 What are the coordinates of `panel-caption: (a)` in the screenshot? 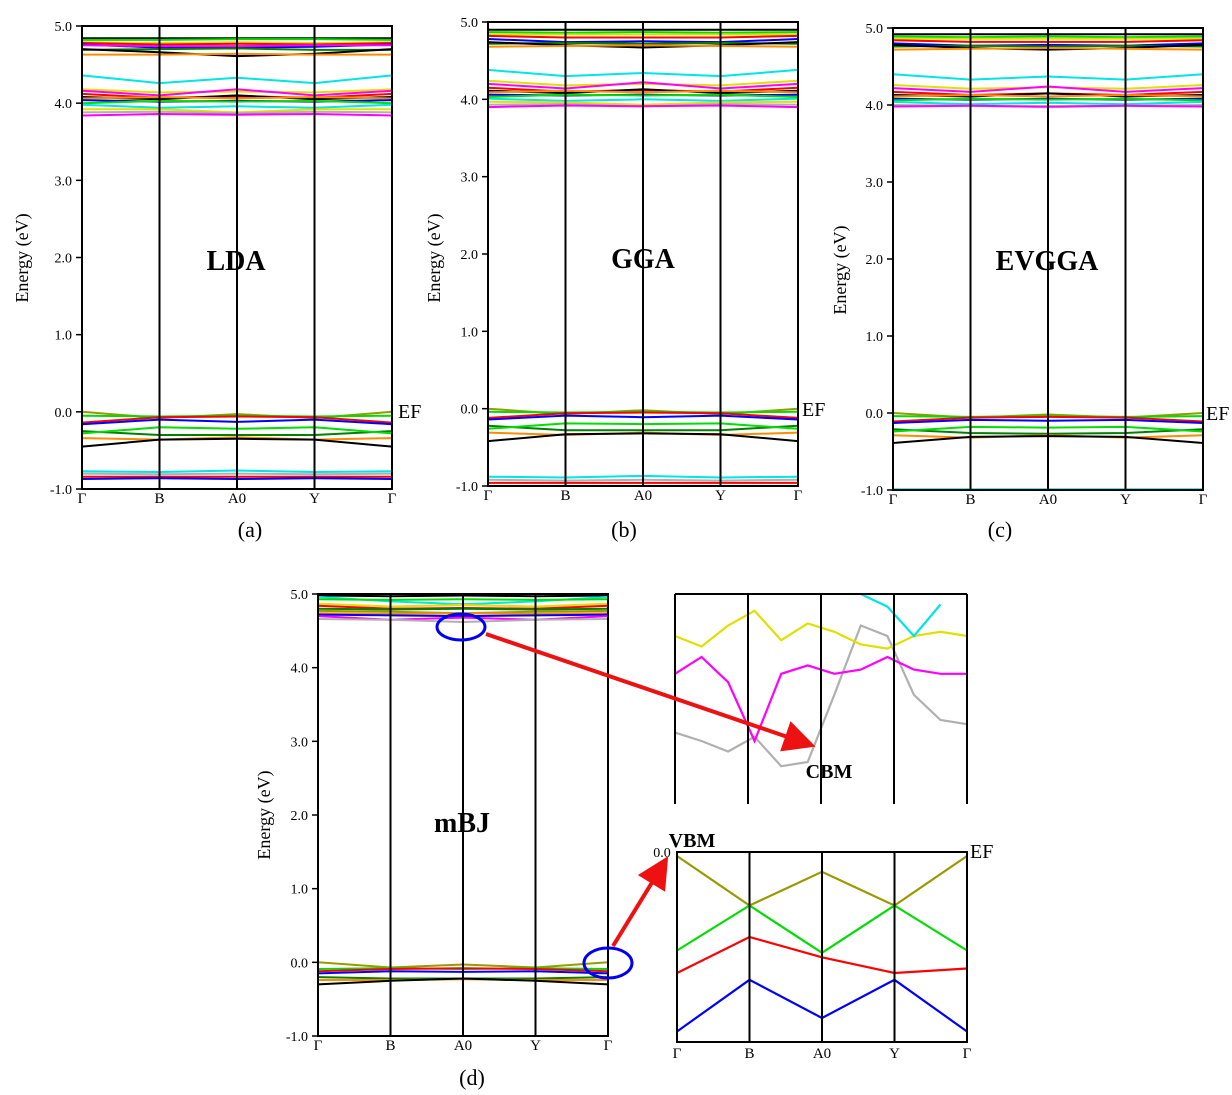 It's located at (250, 529).